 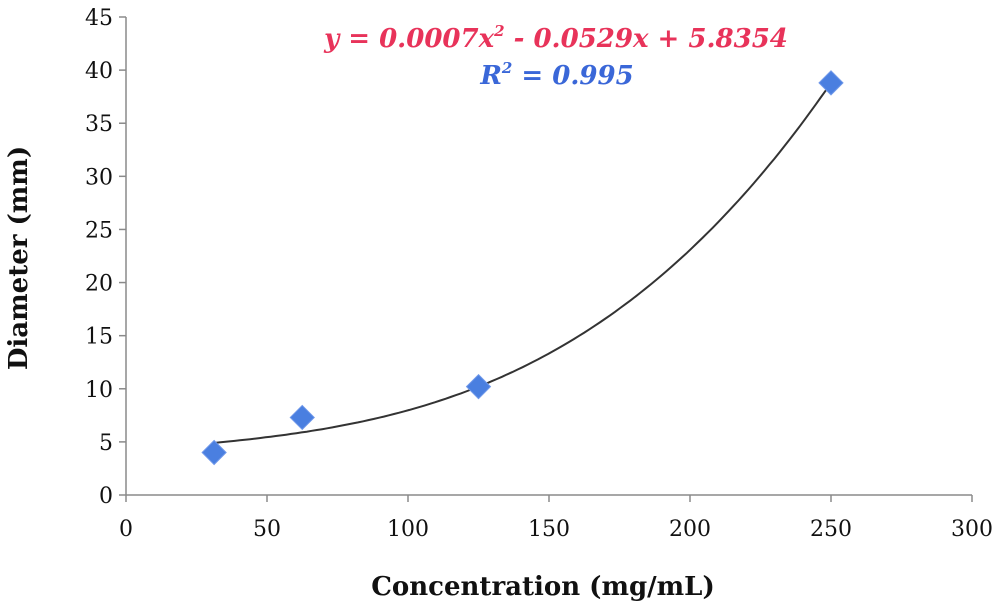 What do you see at coordinates (569, 39) in the screenshot?
I see `eq-part2: - 0.0529` at bounding box center [569, 39].